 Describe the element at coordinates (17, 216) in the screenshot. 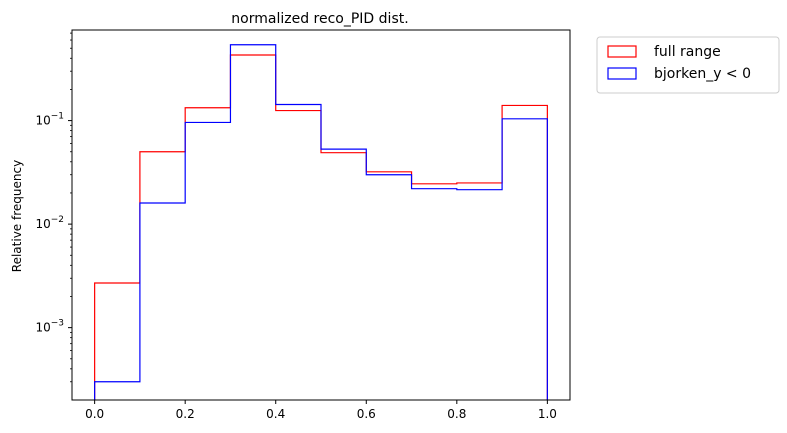

I see `y-axis-label: Relative frequency` at that location.